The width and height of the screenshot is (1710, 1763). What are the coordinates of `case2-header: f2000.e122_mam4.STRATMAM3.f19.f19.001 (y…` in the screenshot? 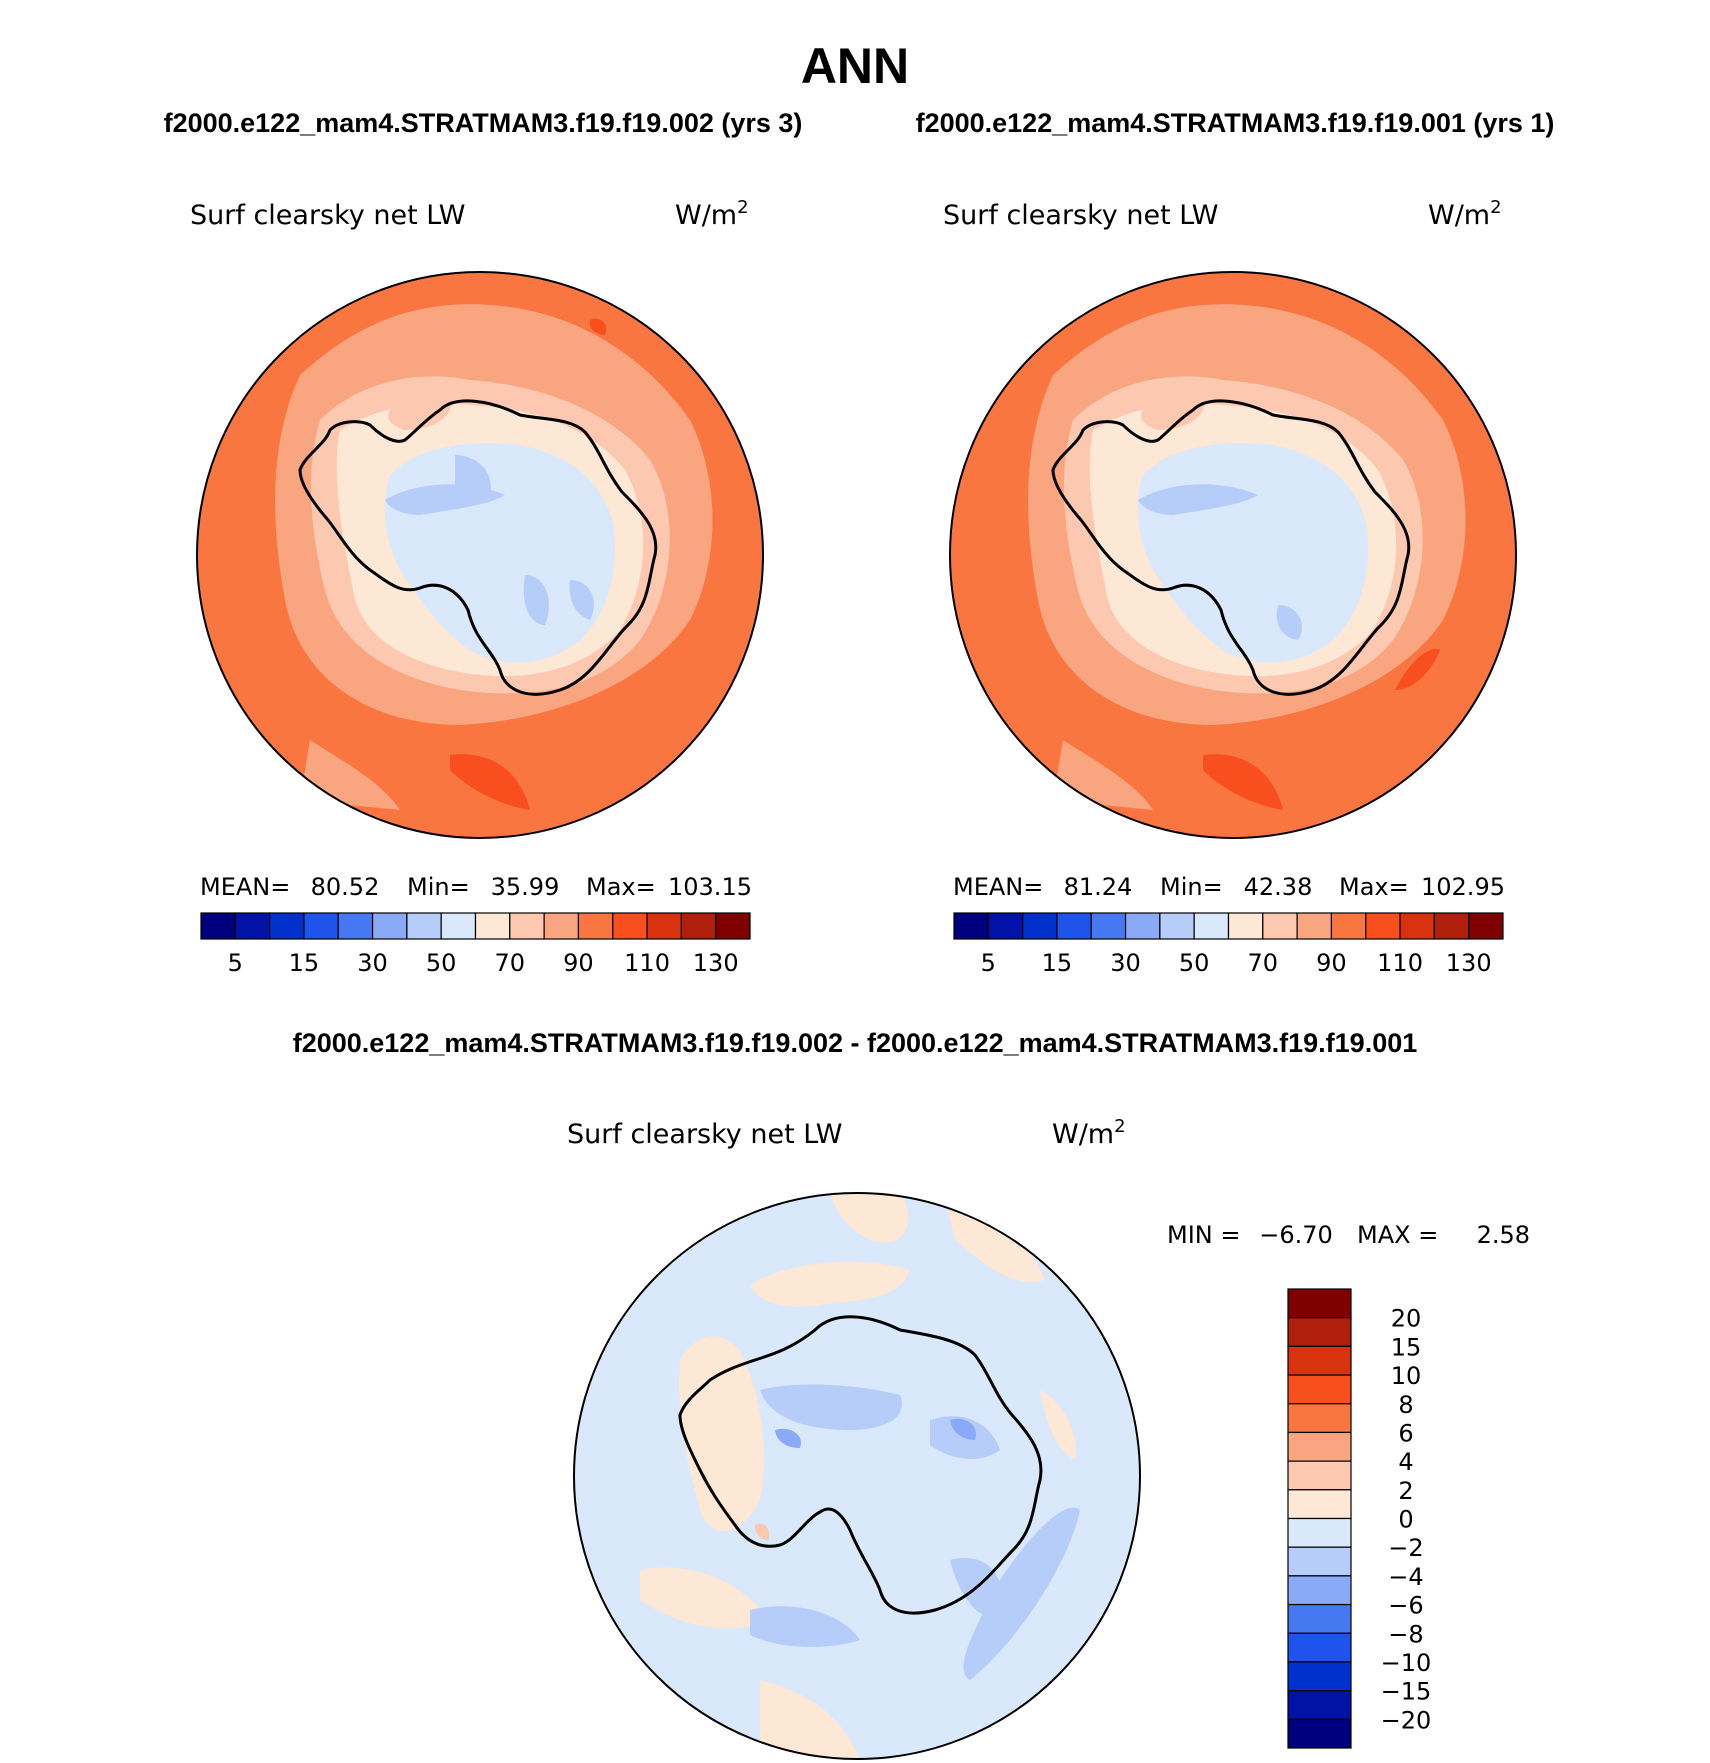 It's located at (1235, 123).